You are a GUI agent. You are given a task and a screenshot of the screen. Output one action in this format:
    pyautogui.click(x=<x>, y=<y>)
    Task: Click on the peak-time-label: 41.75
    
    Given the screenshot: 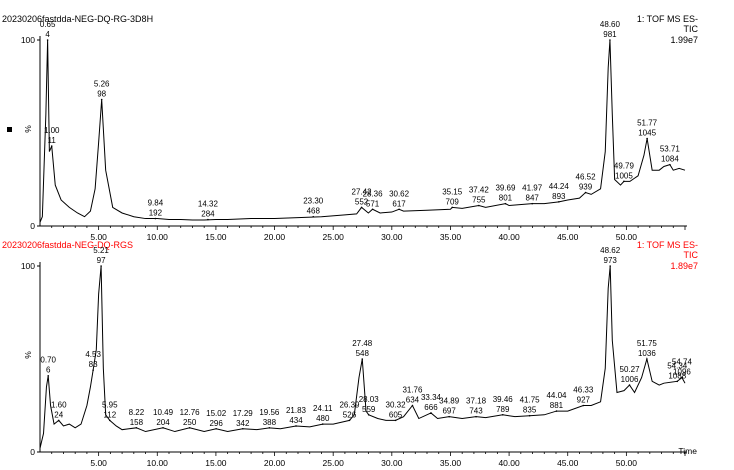 What is the action you would take?
    pyautogui.click(x=530, y=400)
    